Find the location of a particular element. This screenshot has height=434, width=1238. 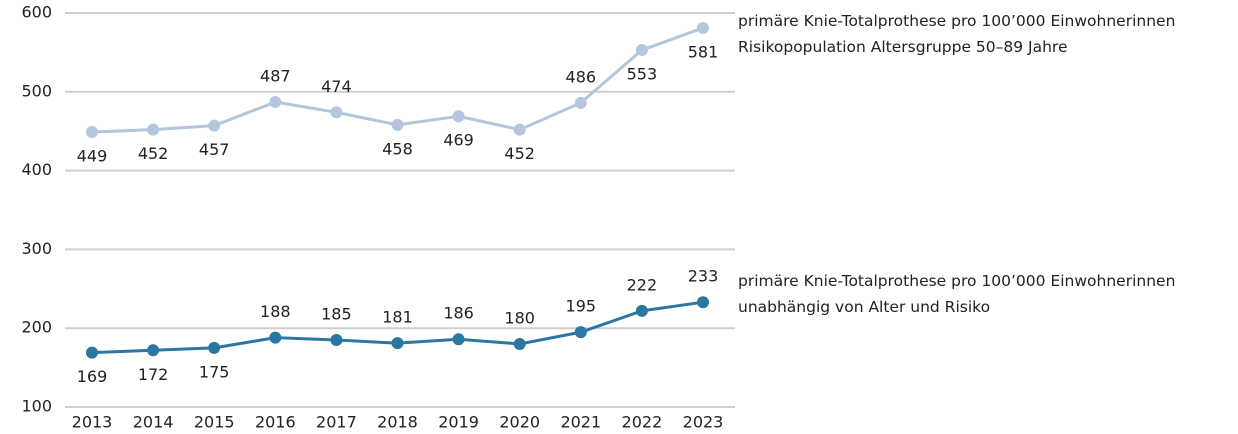

data-label: 180 is located at coordinates (519, 317).